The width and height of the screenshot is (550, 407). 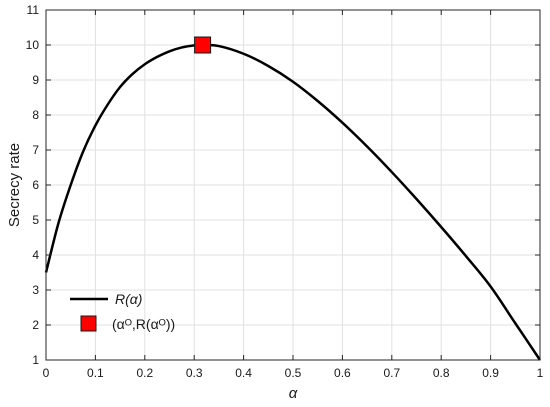 What do you see at coordinates (144, 373) in the screenshot?
I see `x-tick-label: 0.2` at bounding box center [144, 373].